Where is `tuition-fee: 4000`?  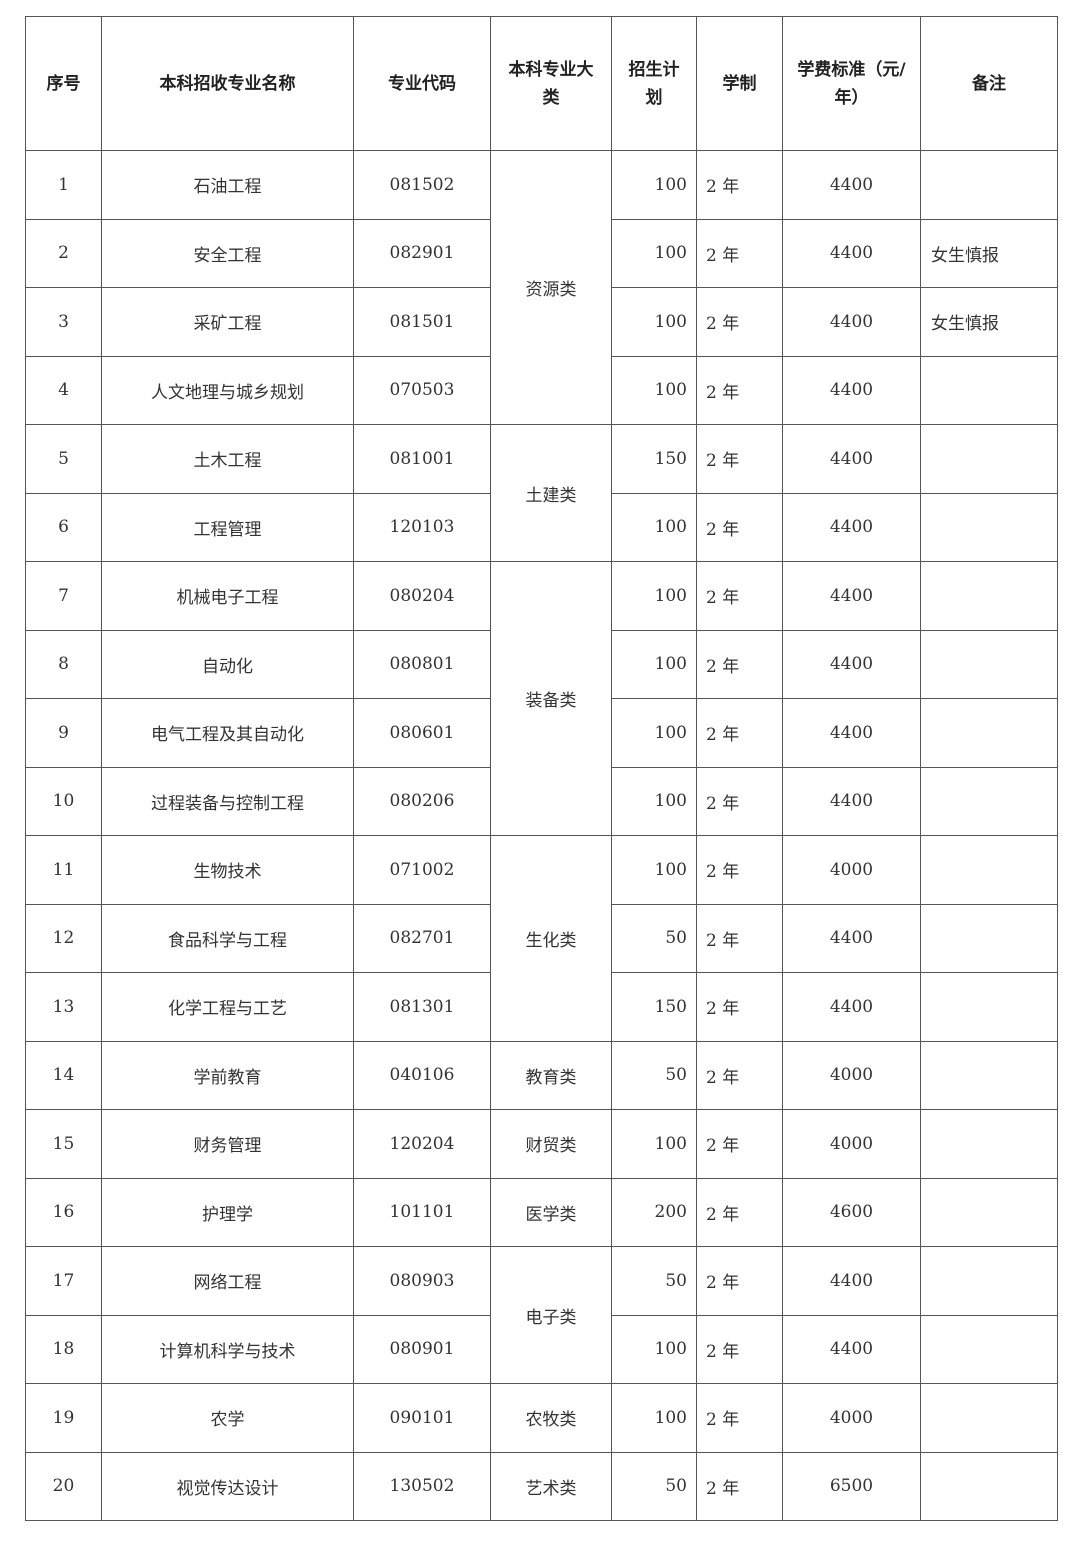 tuition-fee: 4000 is located at coordinates (851, 1144).